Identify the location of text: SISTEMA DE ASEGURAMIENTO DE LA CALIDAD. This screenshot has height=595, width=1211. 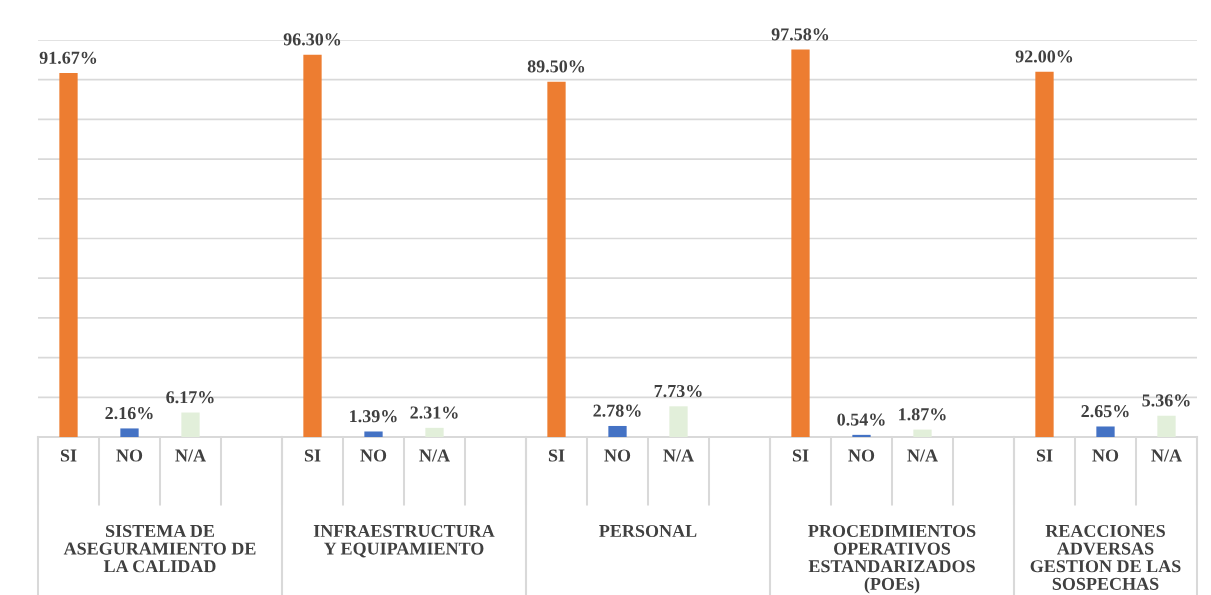
(159, 548).